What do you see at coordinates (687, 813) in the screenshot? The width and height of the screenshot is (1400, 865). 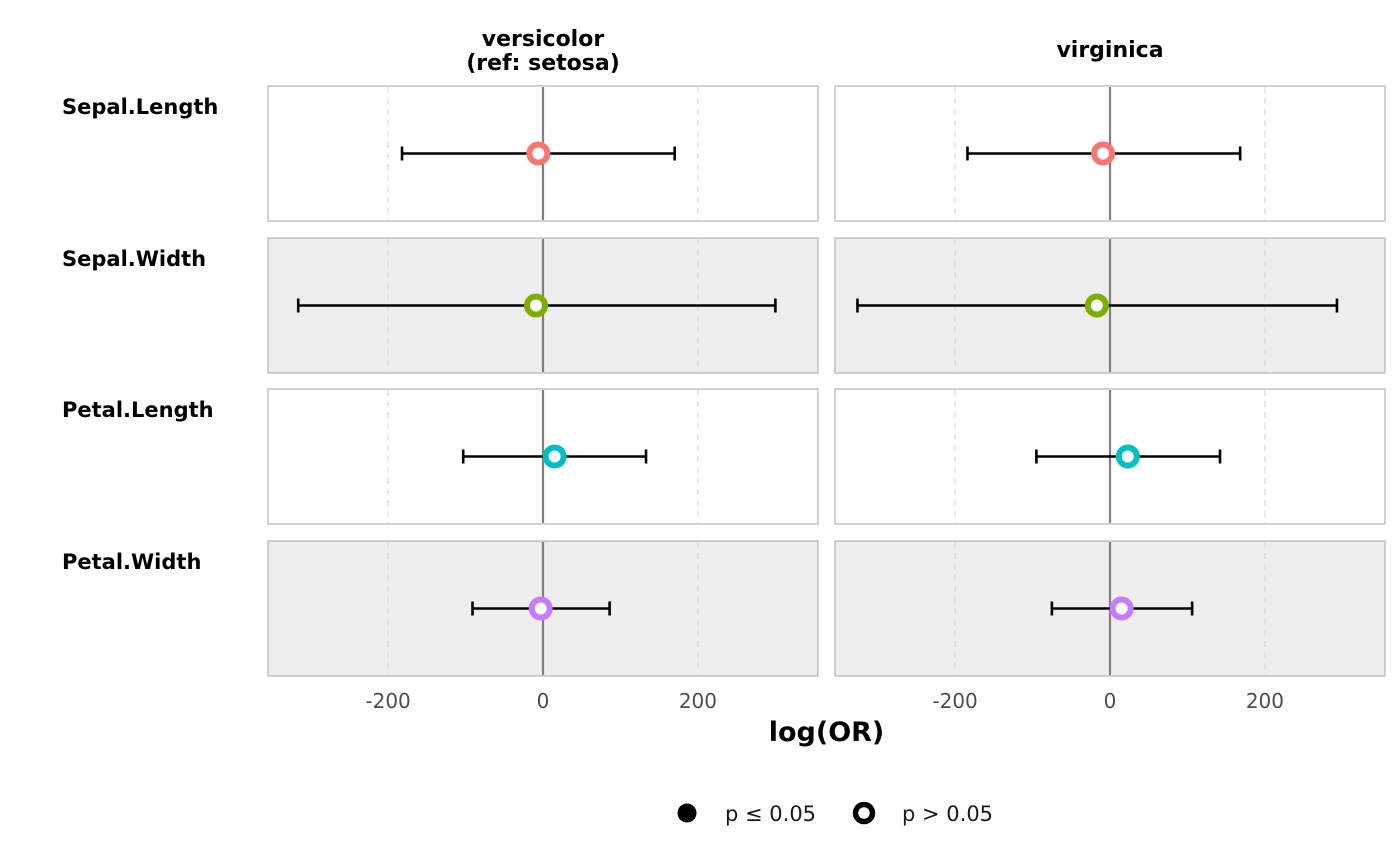 I see `legend-filled-point` at bounding box center [687, 813].